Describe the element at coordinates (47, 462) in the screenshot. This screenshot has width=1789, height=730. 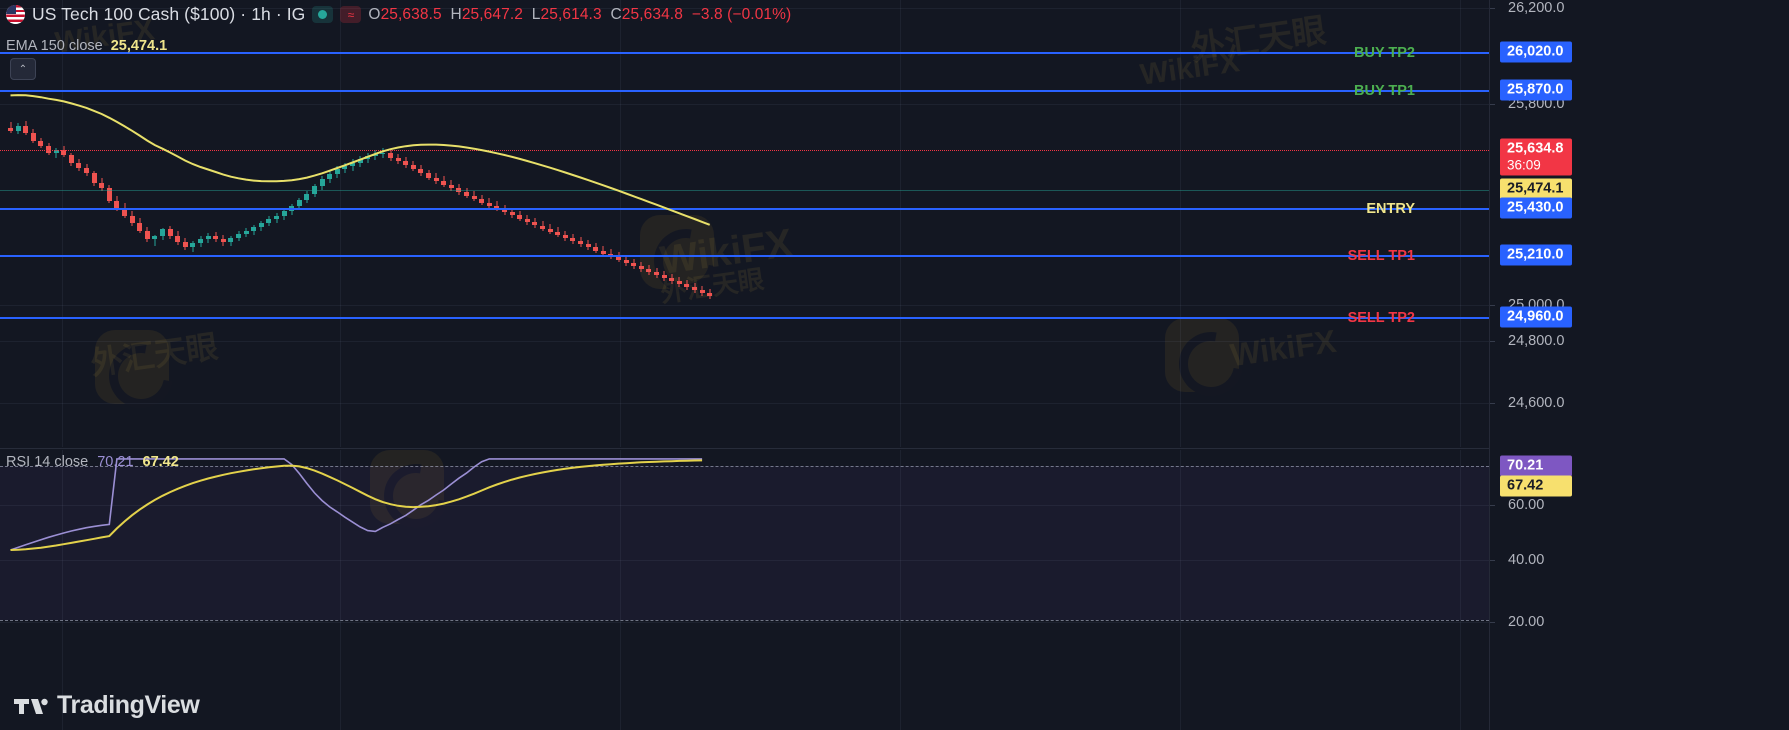
I see `rsi-legend-name: RSI 14 close` at that location.